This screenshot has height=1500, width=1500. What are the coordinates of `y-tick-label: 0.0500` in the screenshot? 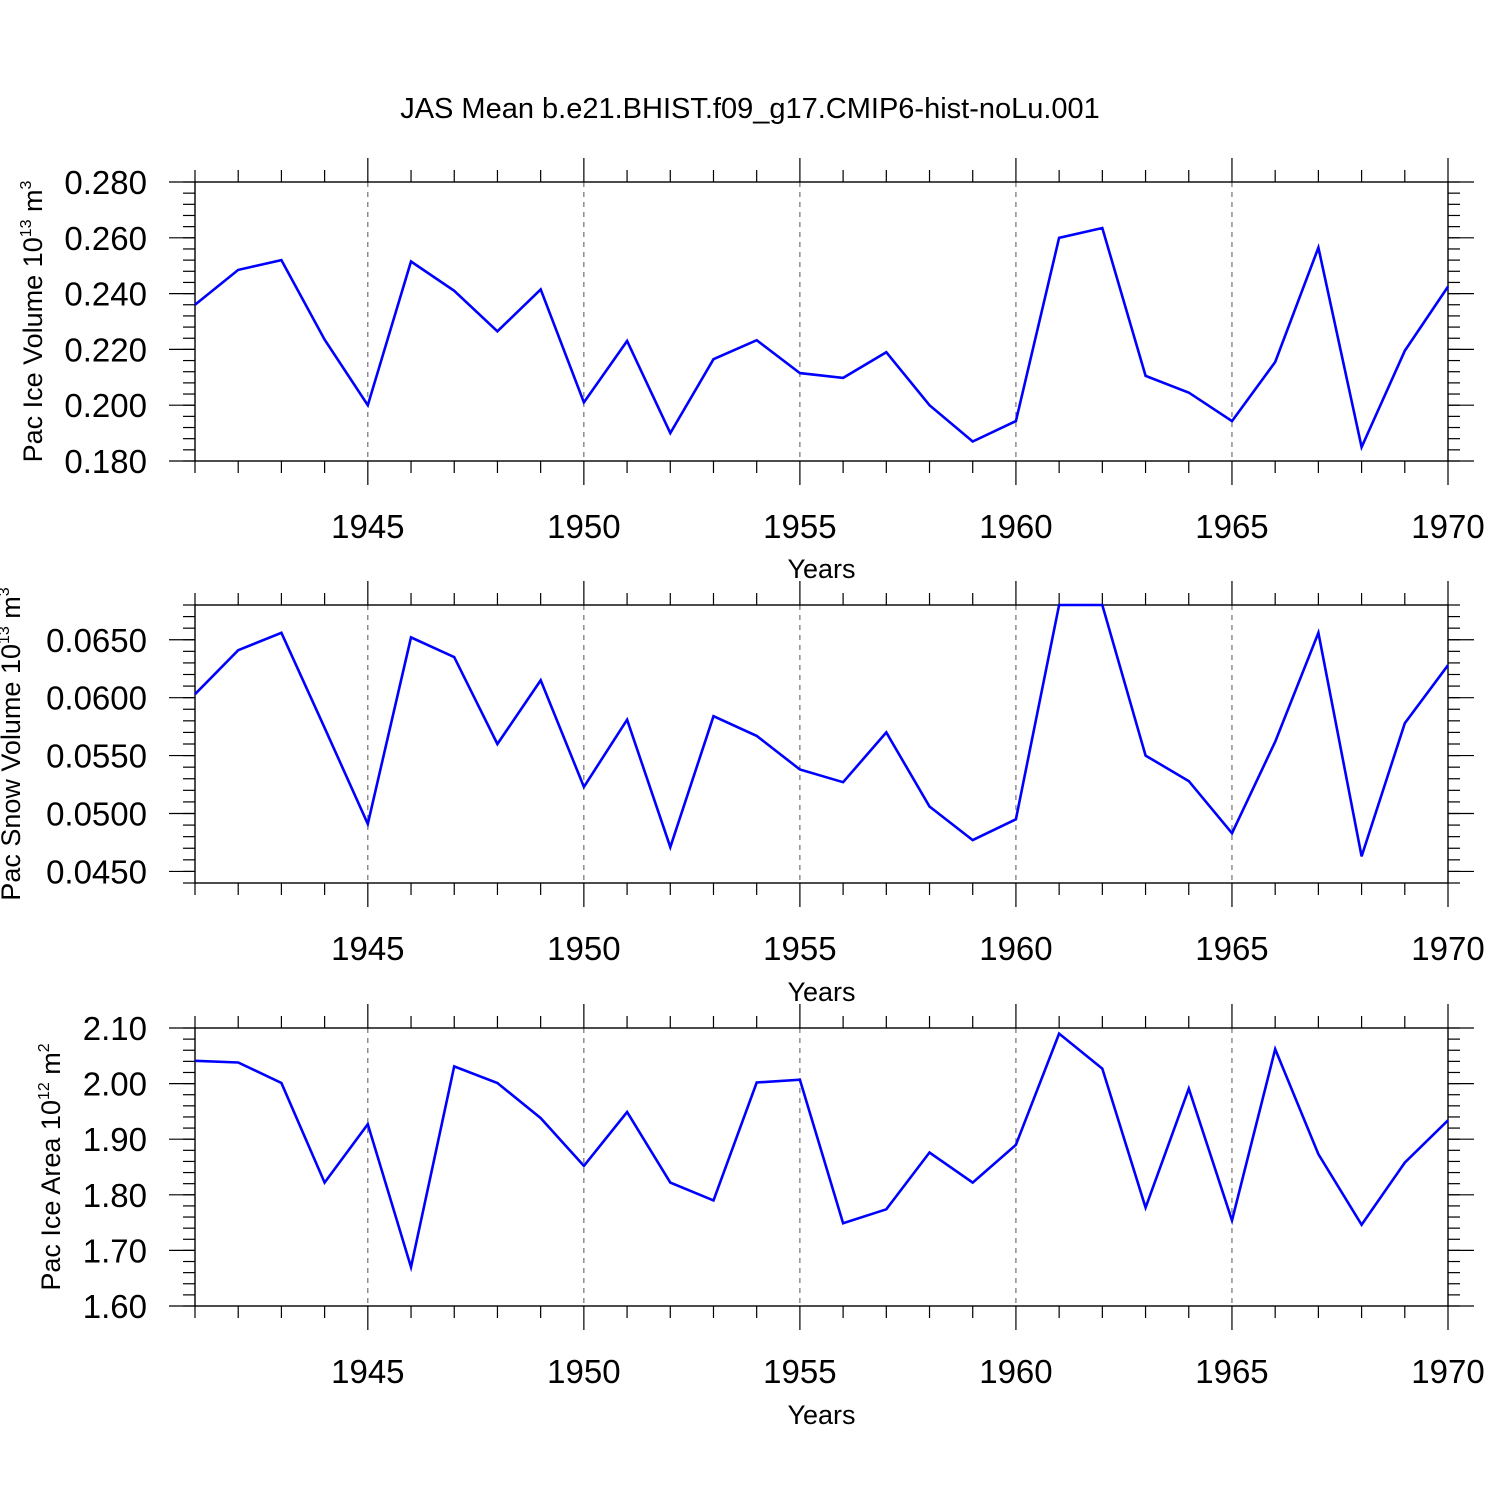 It's located at (96, 814).